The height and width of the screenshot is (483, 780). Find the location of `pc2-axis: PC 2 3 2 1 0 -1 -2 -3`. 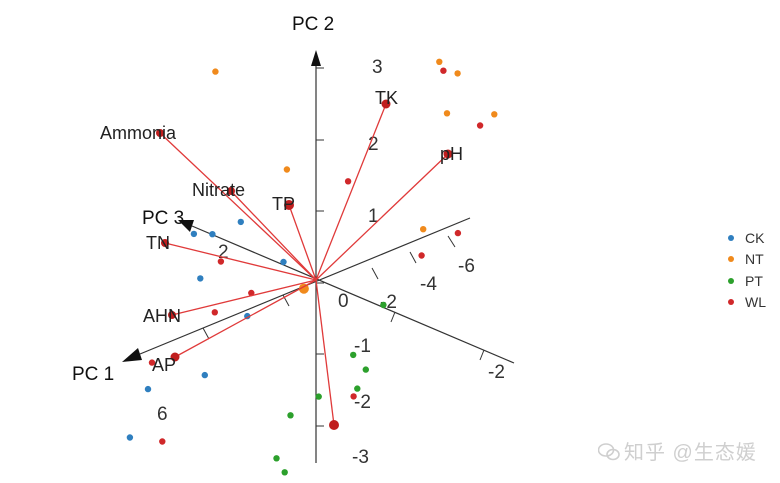

pc2-axis: PC 2 3 2 1 0 -1 -2 -3 is located at coordinates (337, 241).